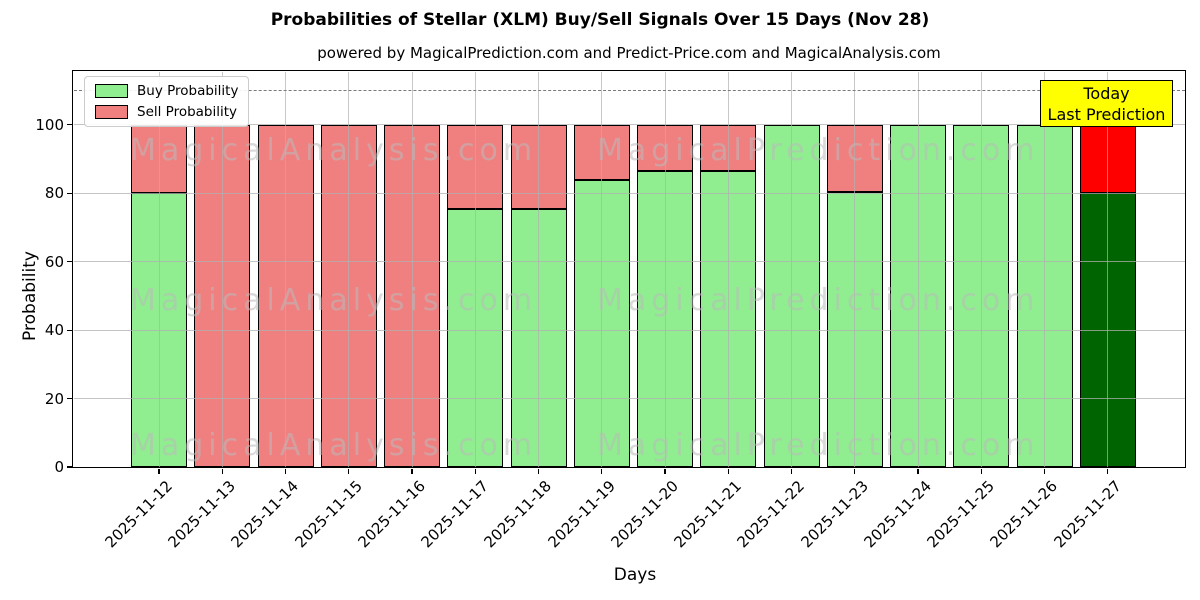 This screenshot has height=600, width=1200. I want to click on x-tick-label: 2025-11-16, so click(391, 514).